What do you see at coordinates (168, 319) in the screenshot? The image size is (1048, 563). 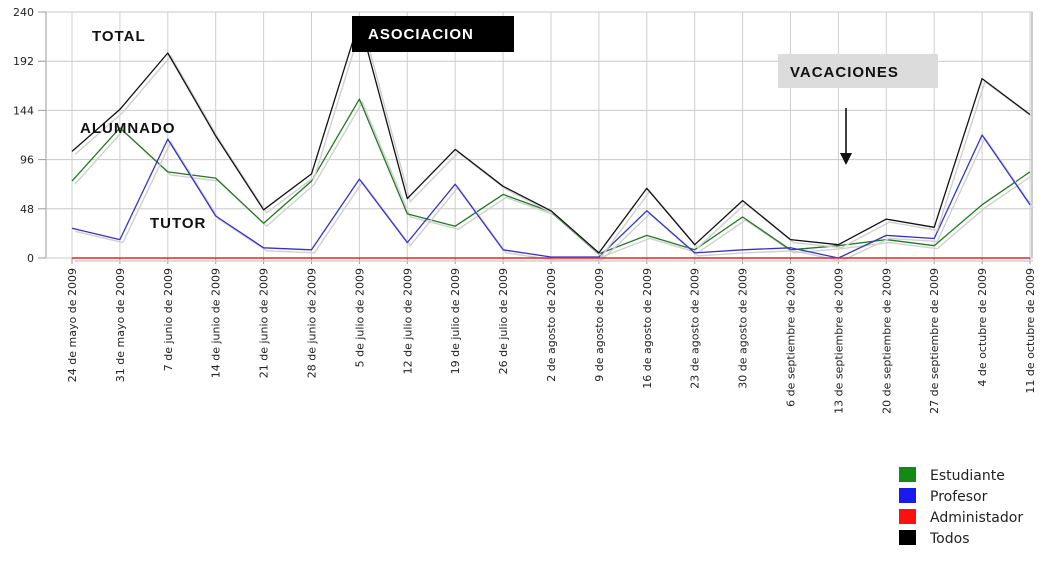 I see `x-tick-label: 7 de junio de 2009` at bounding box center [168, 319].